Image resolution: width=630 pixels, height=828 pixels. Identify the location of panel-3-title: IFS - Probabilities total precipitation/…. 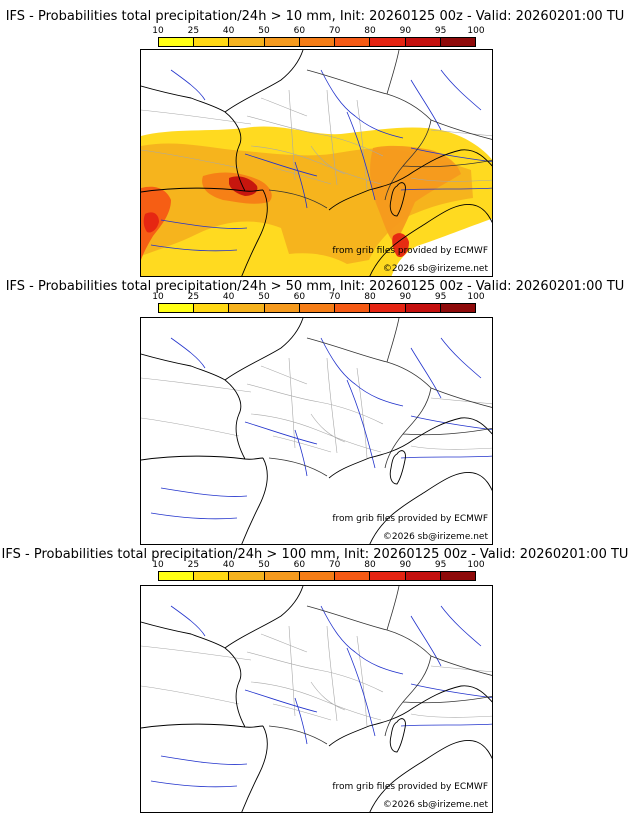
(315, 554).